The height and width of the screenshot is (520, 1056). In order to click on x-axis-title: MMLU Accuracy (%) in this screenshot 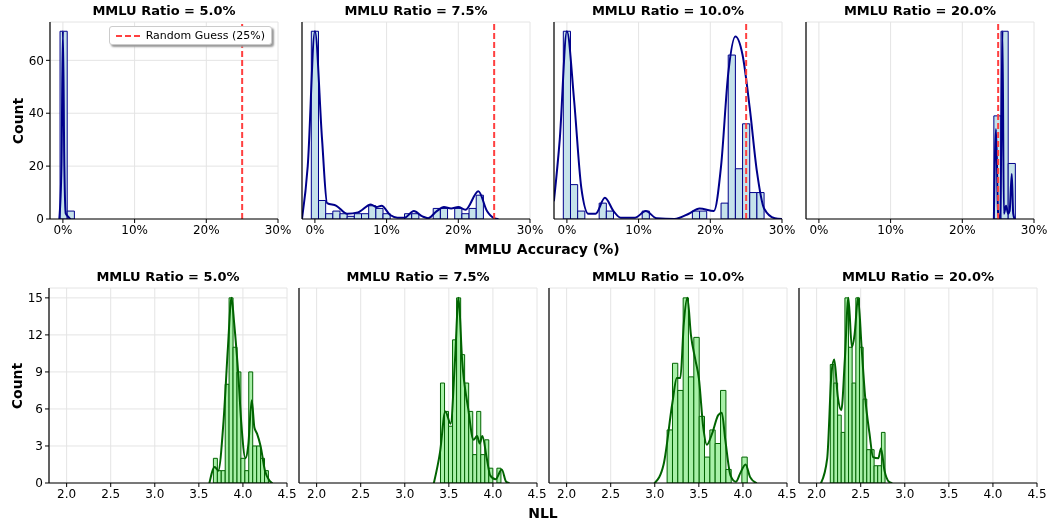, I will do `click(542, 249)`.